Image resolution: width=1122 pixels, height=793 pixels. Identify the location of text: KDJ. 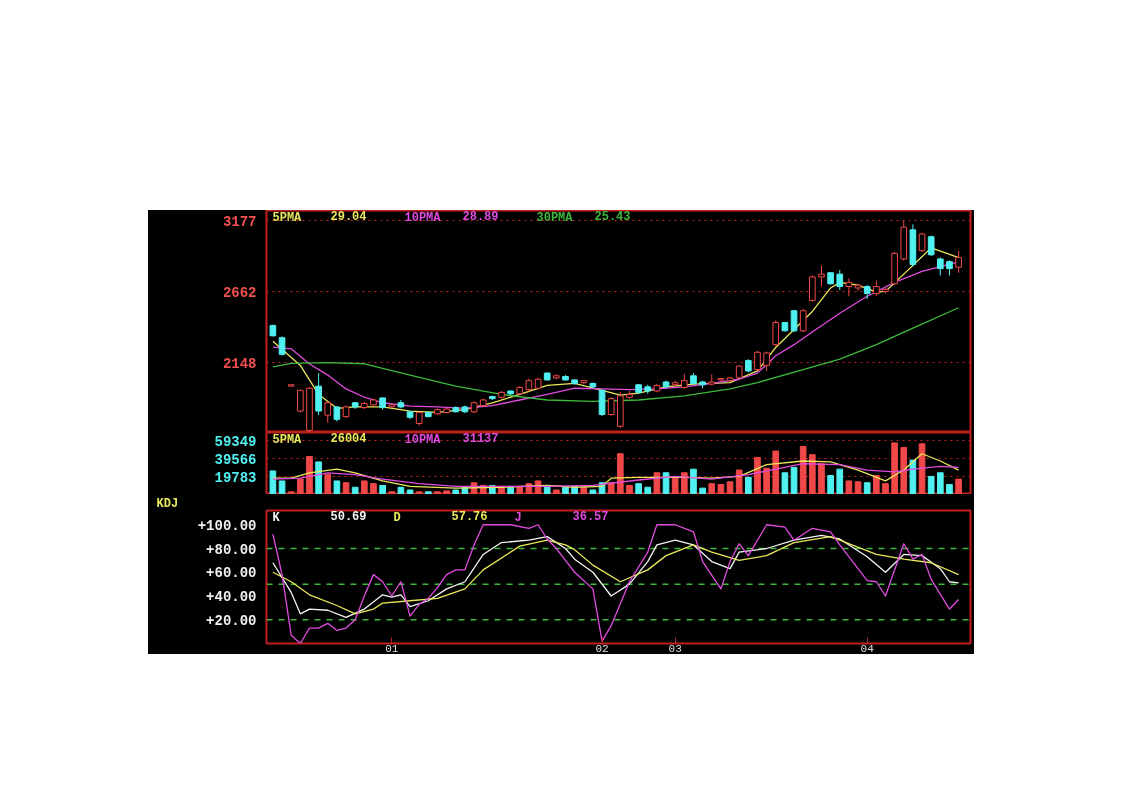
(167, 503).